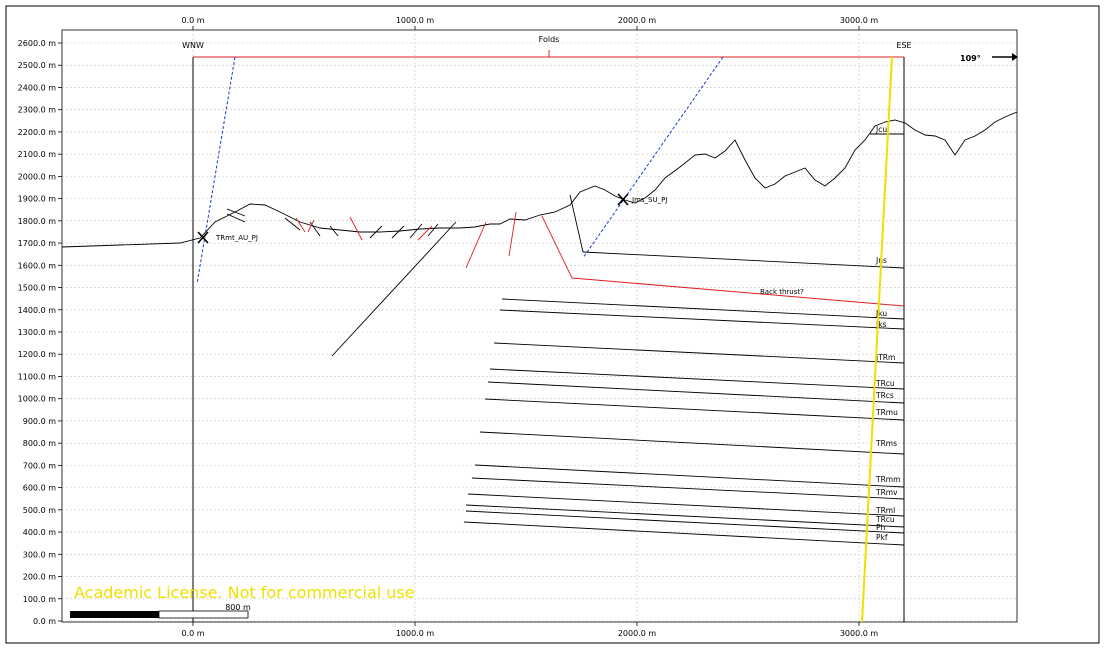 The height and width of the screenshot is (654, 1105). Describe the element at coordinates (192, 20) in the screenshot. I see `x-tick-label-top: 0.0 m` at that location.